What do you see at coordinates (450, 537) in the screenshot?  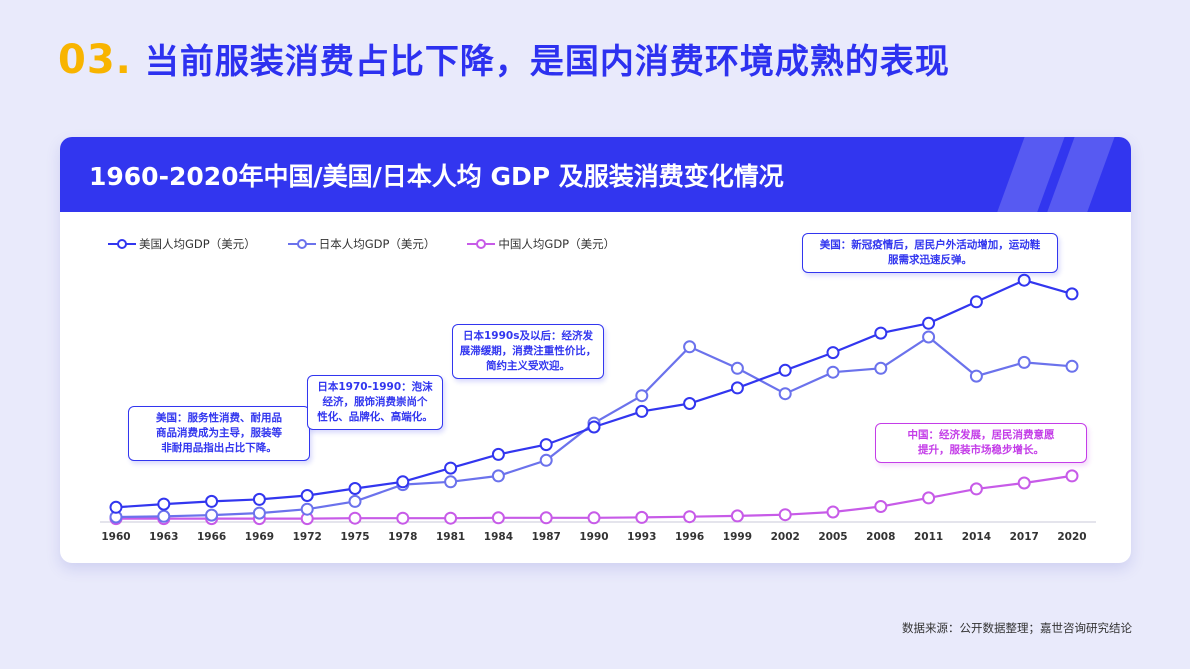 I see `x-tick-label: 1981` at bounding box center [450, 537].